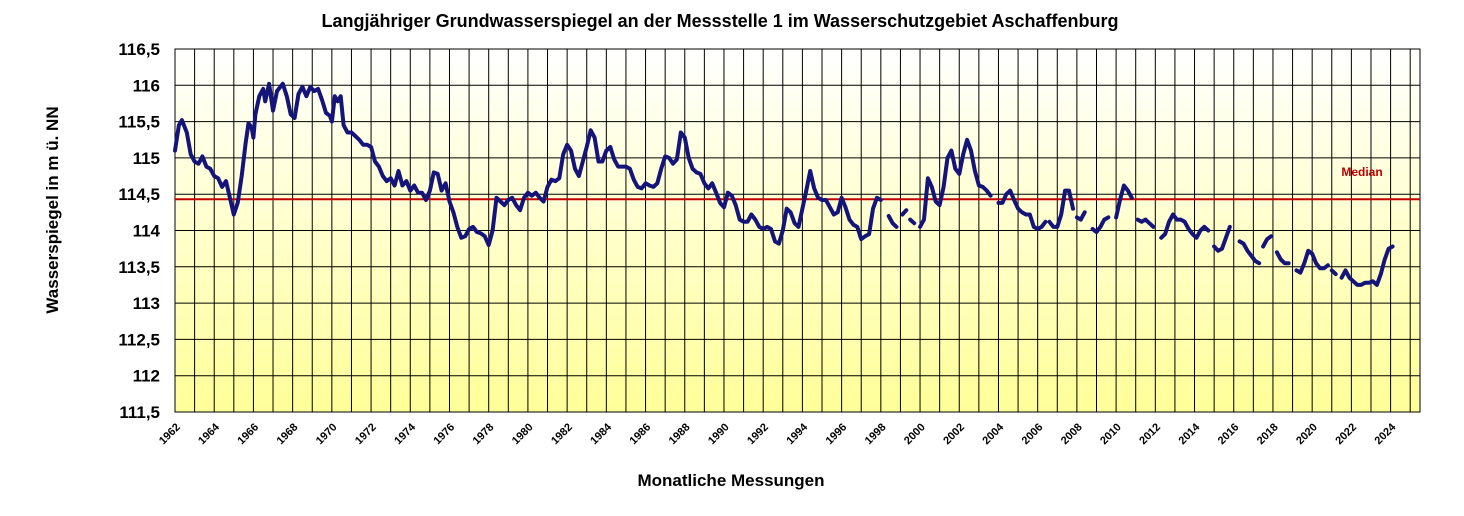 The height and width of the screenshot is (516, 1464). What do you see at coordinates (680, 434) in the screenshot?
I see `x-tick-label: 1988` at bounding box center [680, 434].